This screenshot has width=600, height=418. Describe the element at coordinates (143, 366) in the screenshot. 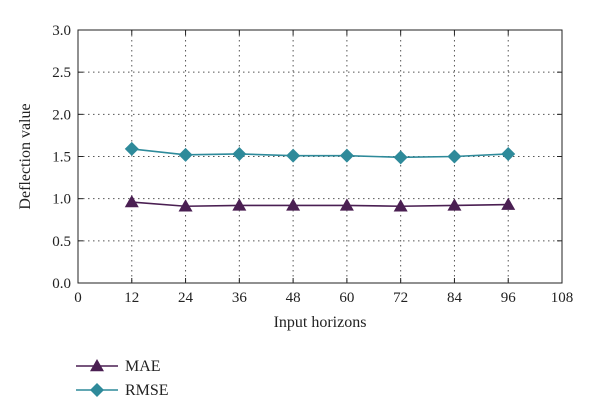

I see `legend-label: MAE` at that location.